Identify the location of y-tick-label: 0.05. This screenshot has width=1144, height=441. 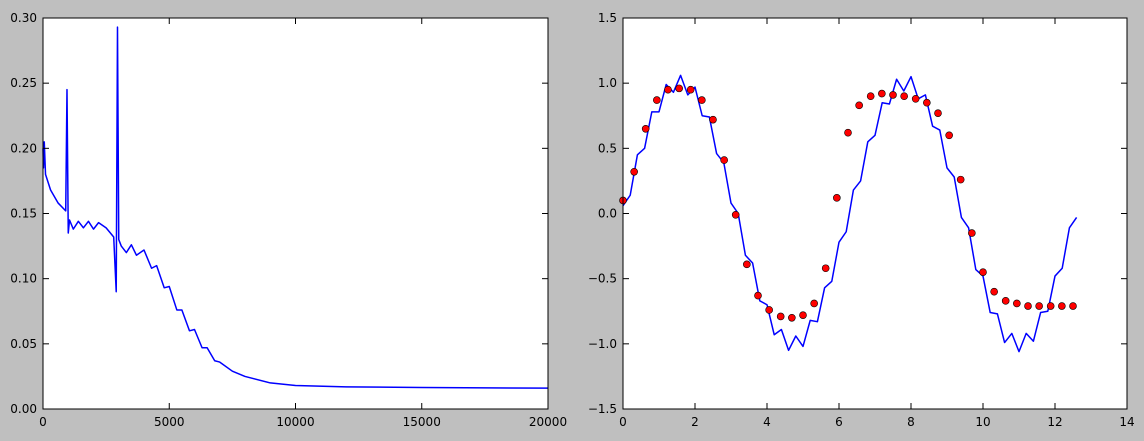
(23, 344).